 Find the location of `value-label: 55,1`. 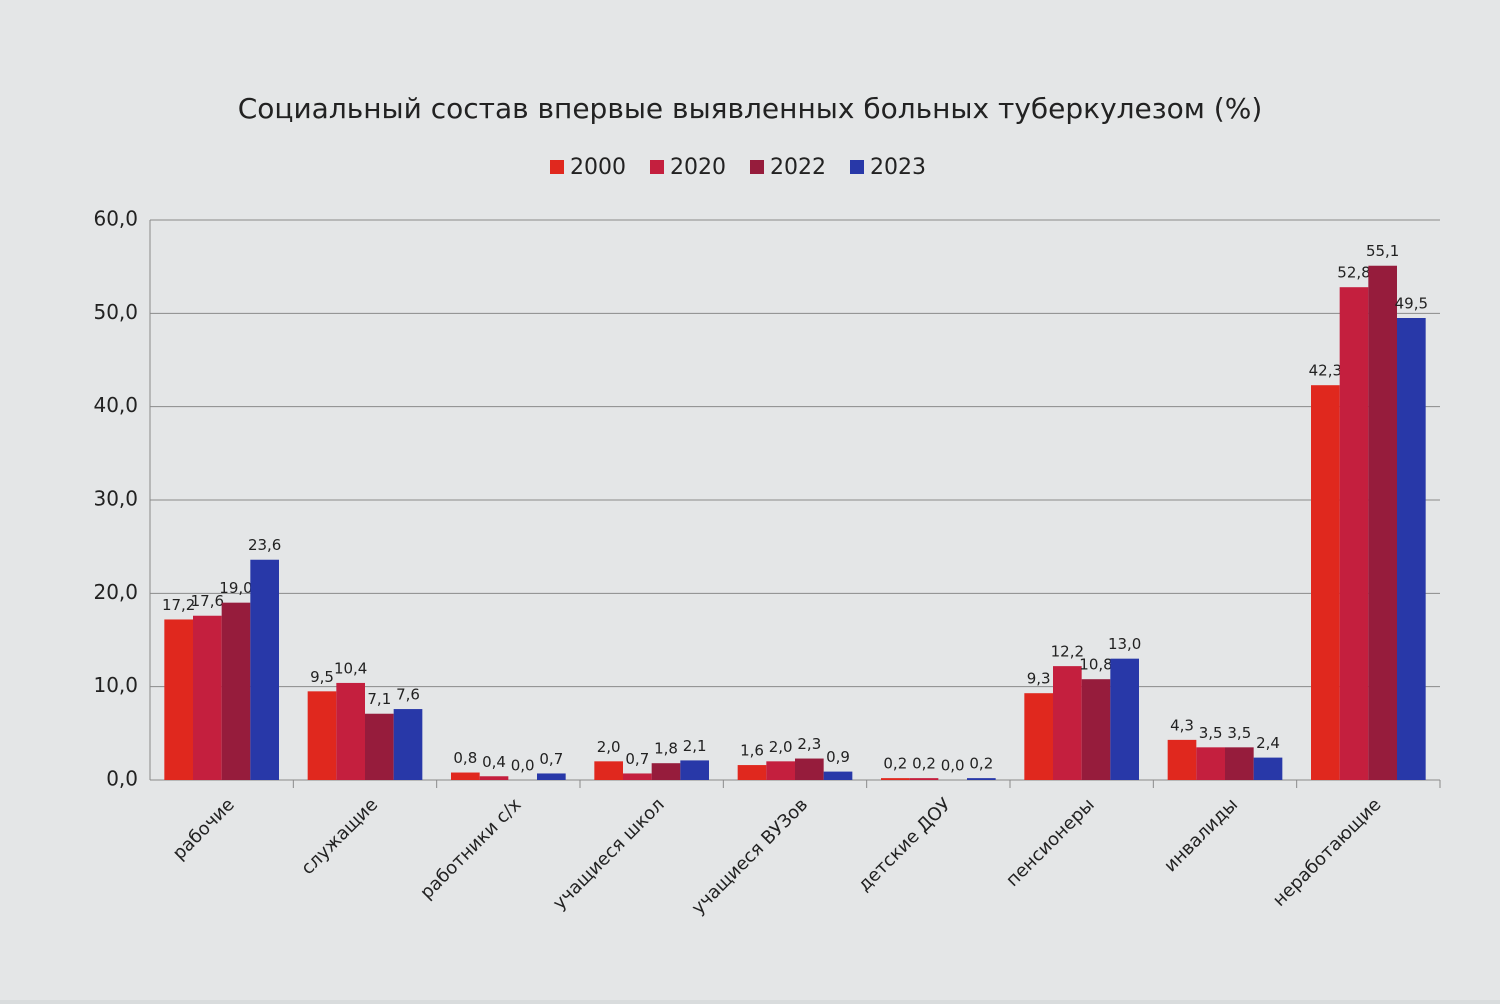

value-label: 55,1 is located at coordinates (1382, 251).